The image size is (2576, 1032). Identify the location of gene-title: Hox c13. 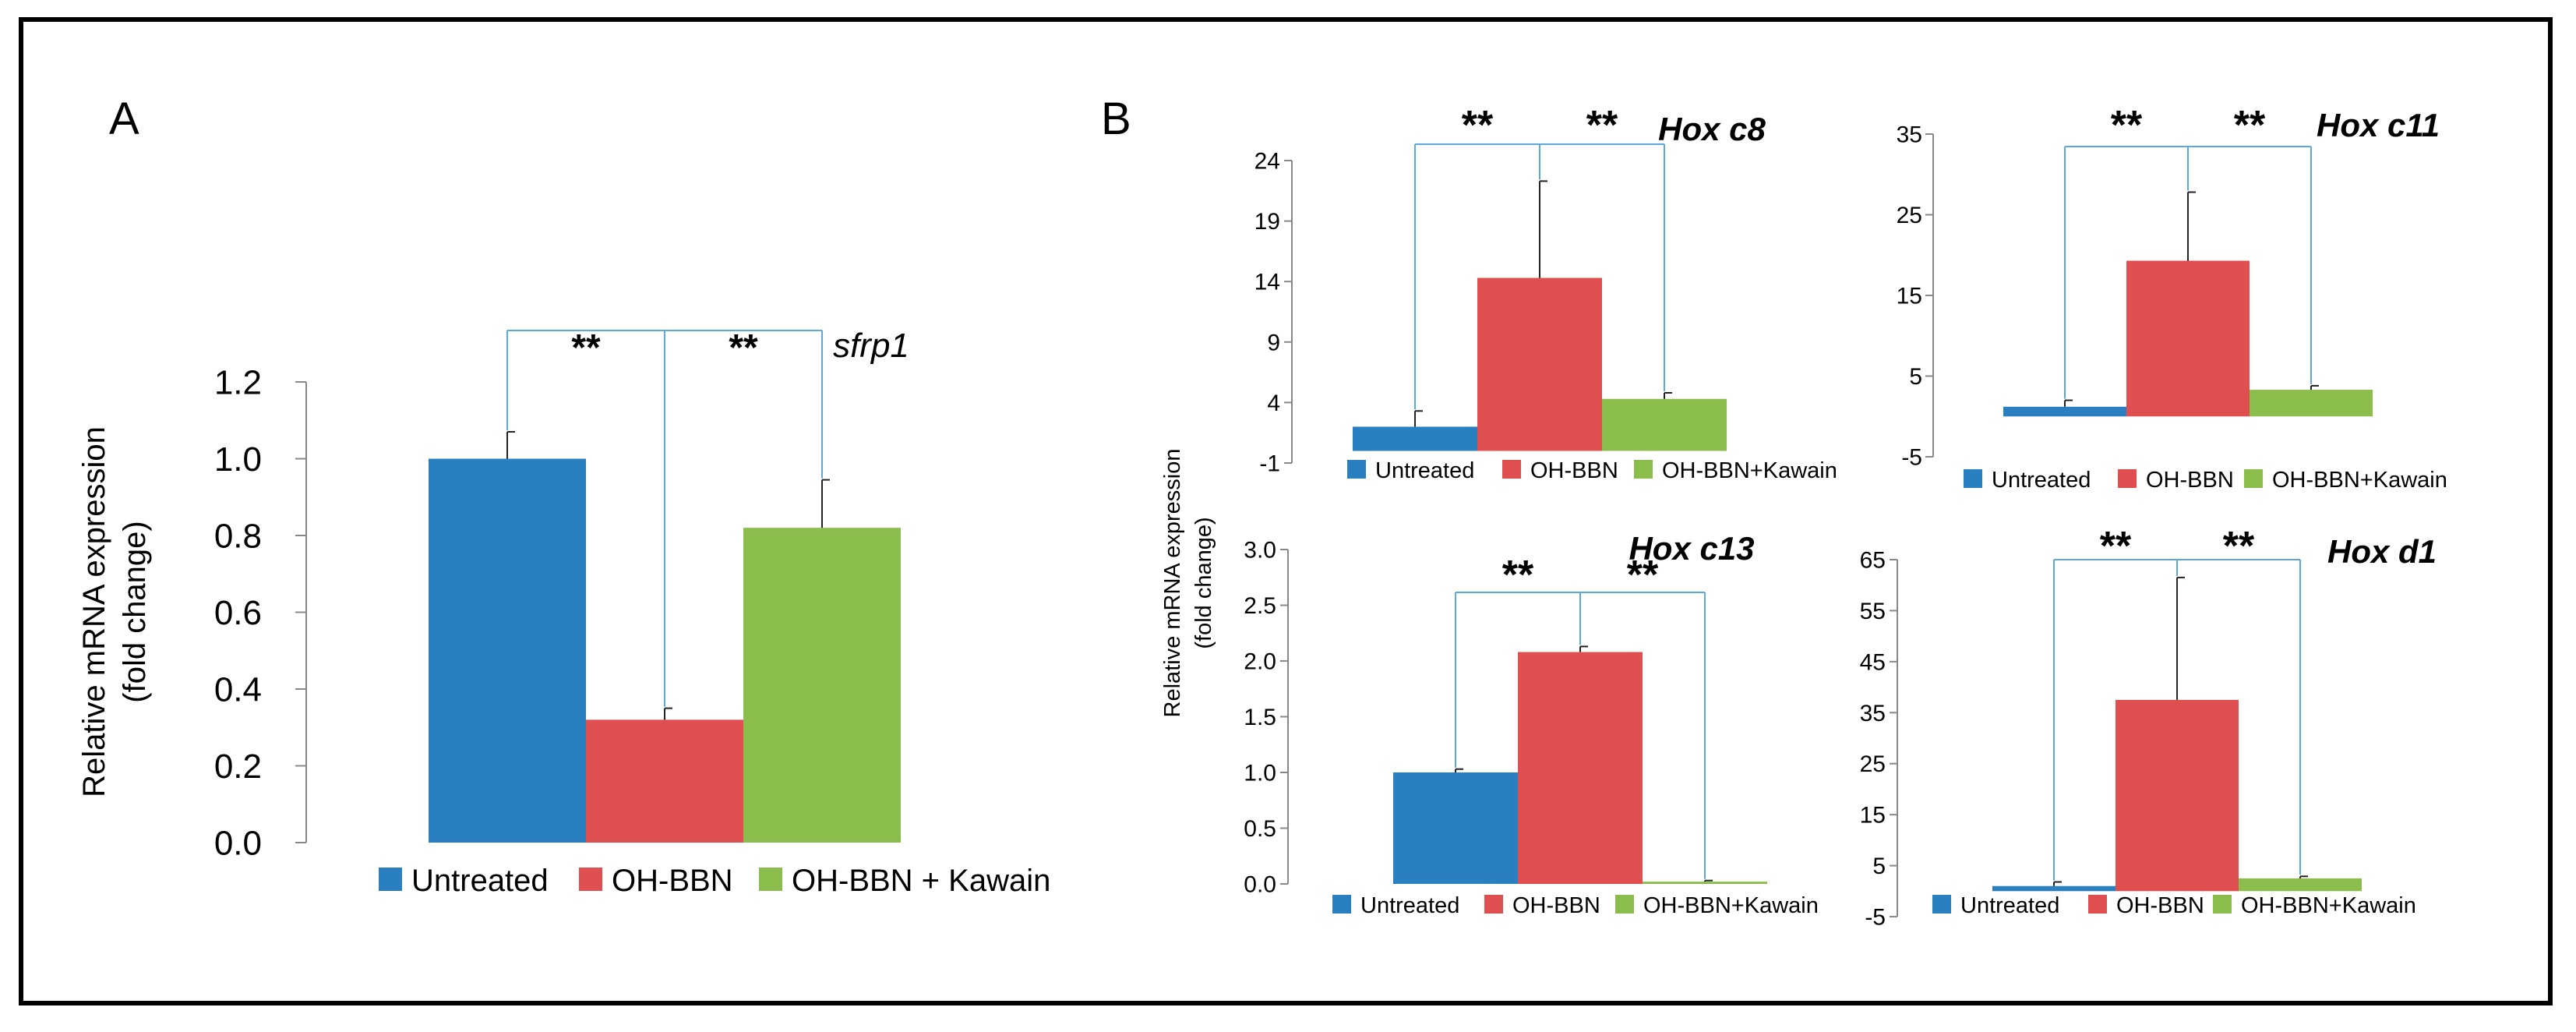
(1691, 548).